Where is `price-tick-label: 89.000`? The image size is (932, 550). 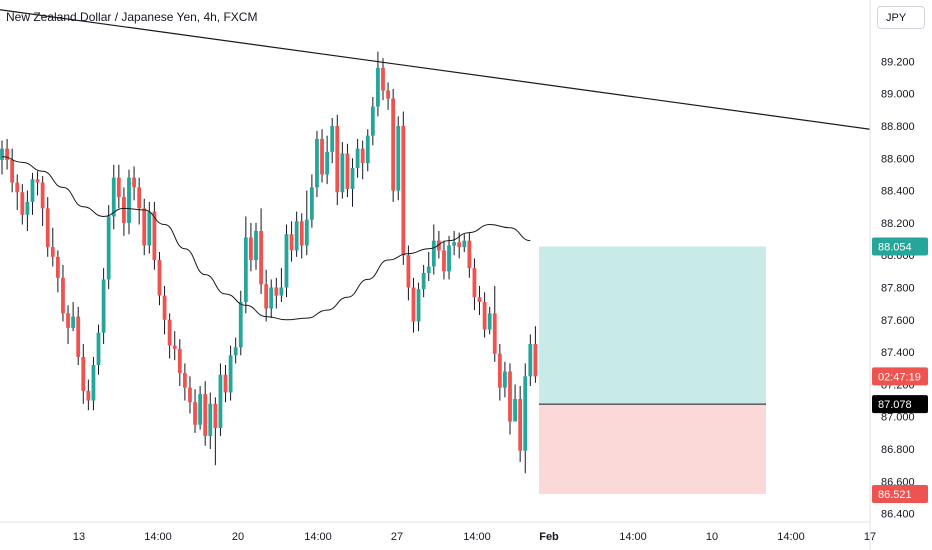 price-tick-label: 89.000 is located at coordinates (898, 95).